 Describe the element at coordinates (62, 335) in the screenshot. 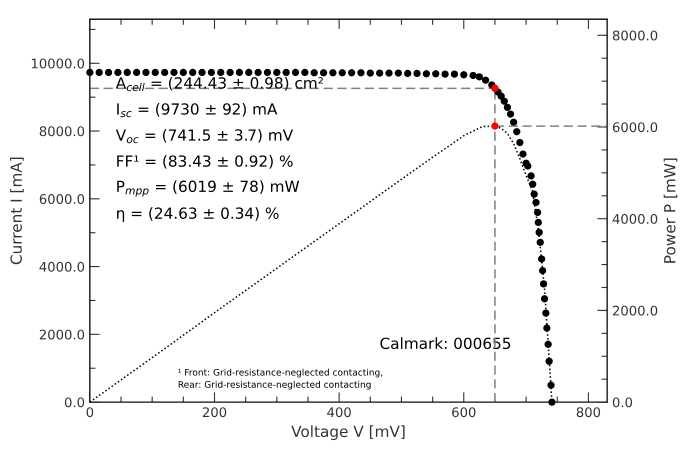

I see `y-tick-label: 2000.0` at that location.